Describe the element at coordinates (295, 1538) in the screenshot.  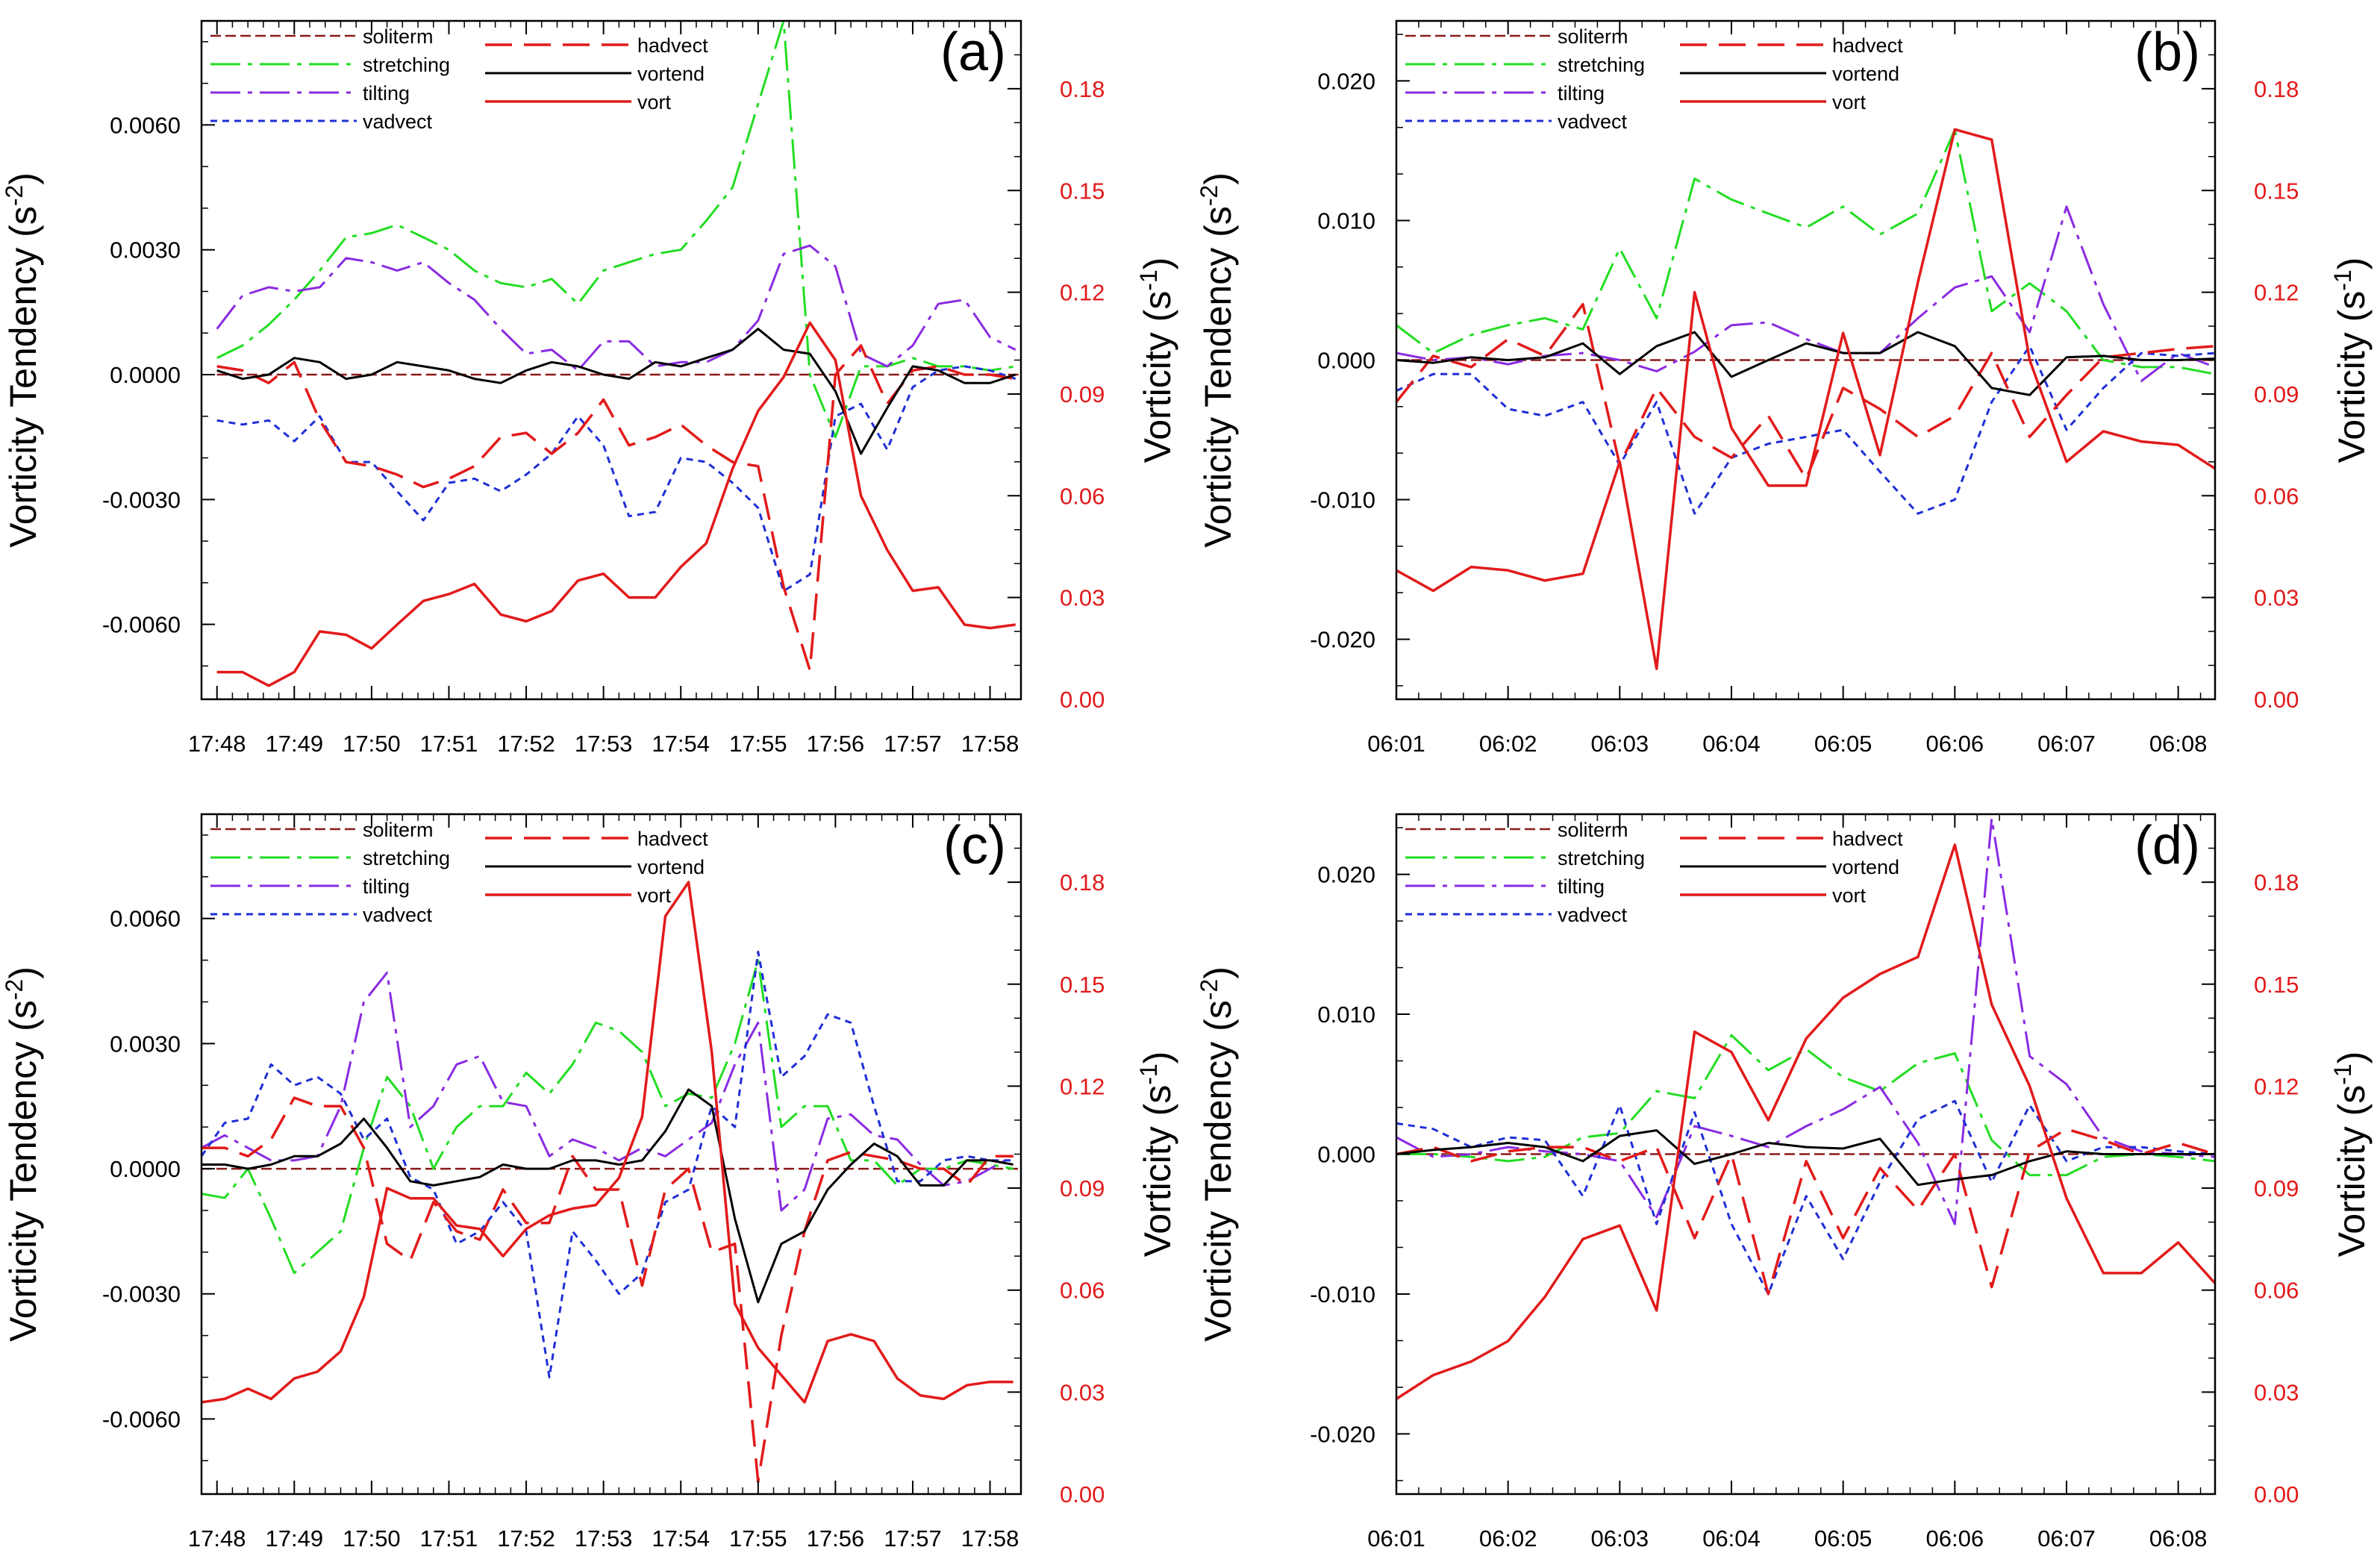
I see `x-tick-label: 17:49` at that location.